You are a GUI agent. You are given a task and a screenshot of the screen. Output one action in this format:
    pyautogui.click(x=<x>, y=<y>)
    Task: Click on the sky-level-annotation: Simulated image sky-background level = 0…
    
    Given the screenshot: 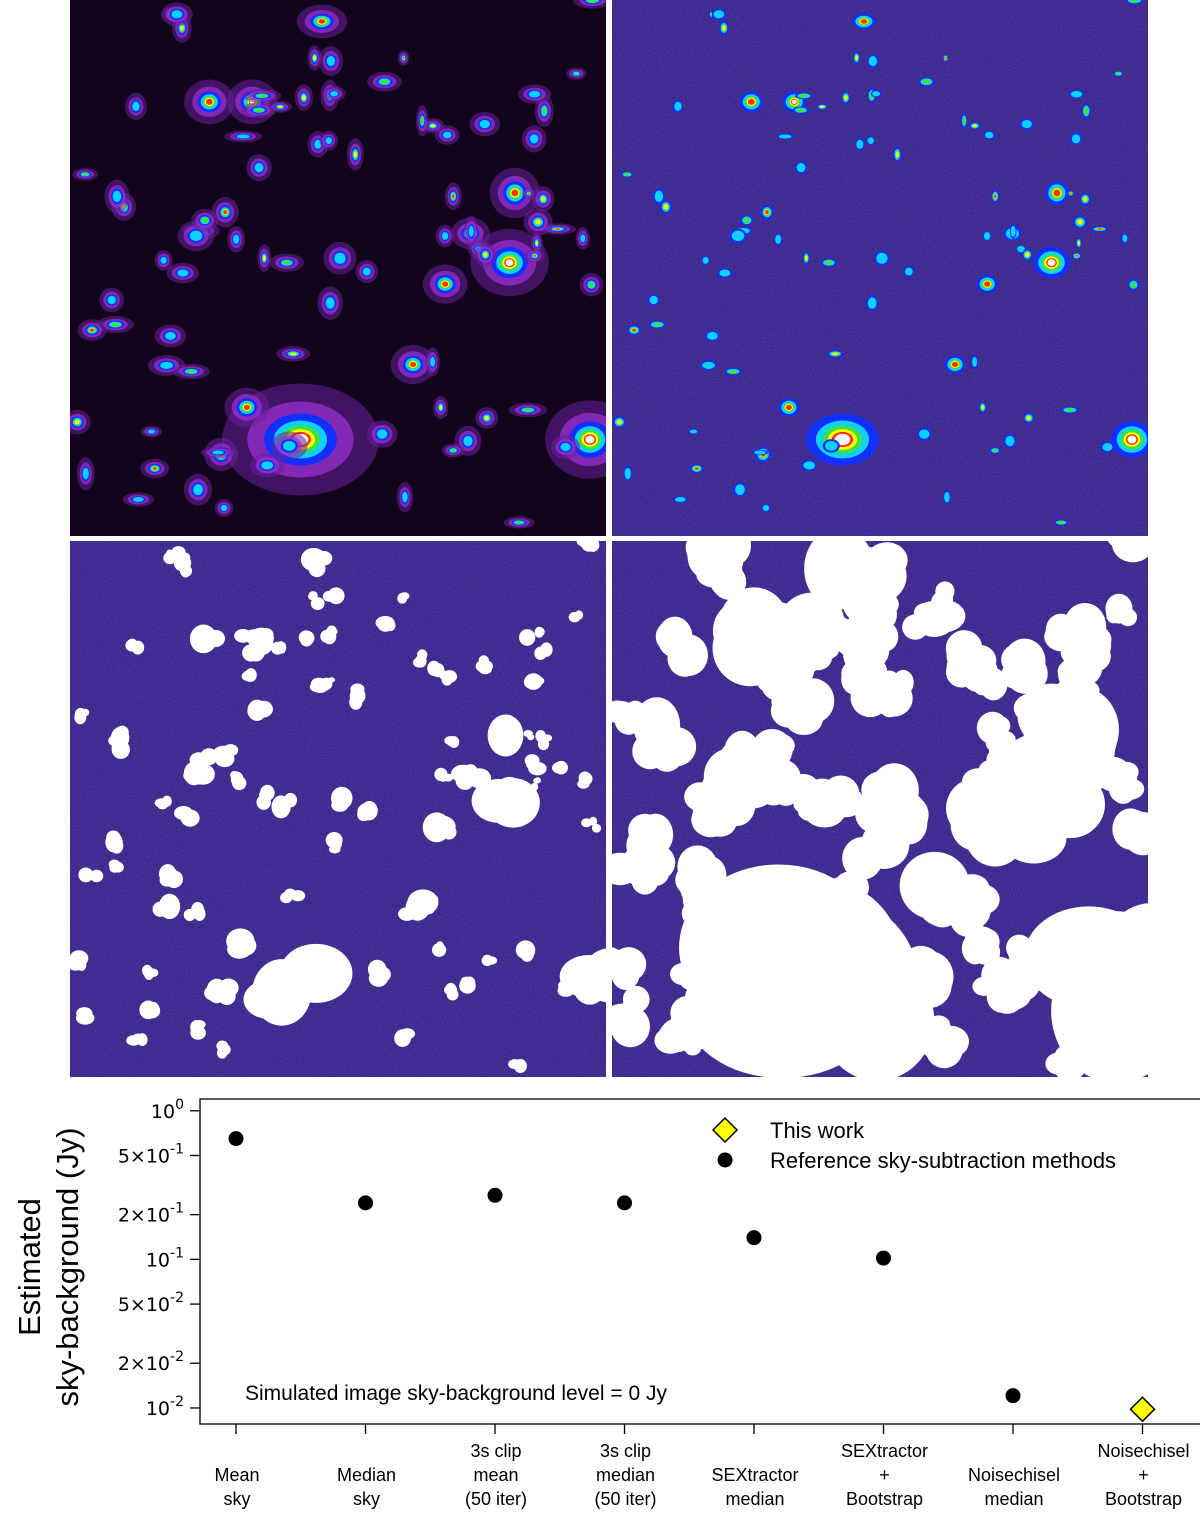 What is the action you would take?
    pyautogui.click(x=456, y=1393)
    